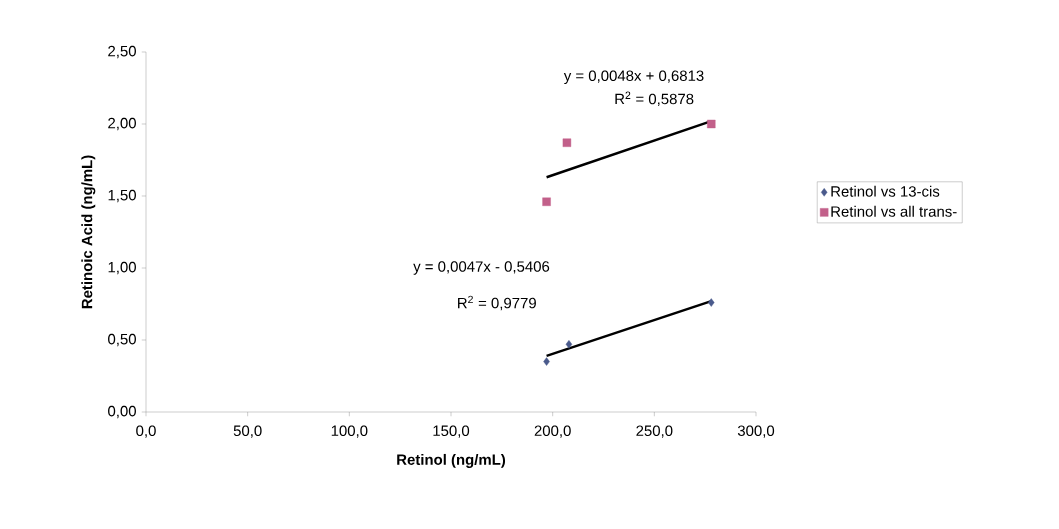 The height and width of the screenshot is (529, 1059). What do you see at coordinates (122, 268) in the screenshot?
I see `y-tick-label: 1,00` at bounding box center [122, 268].